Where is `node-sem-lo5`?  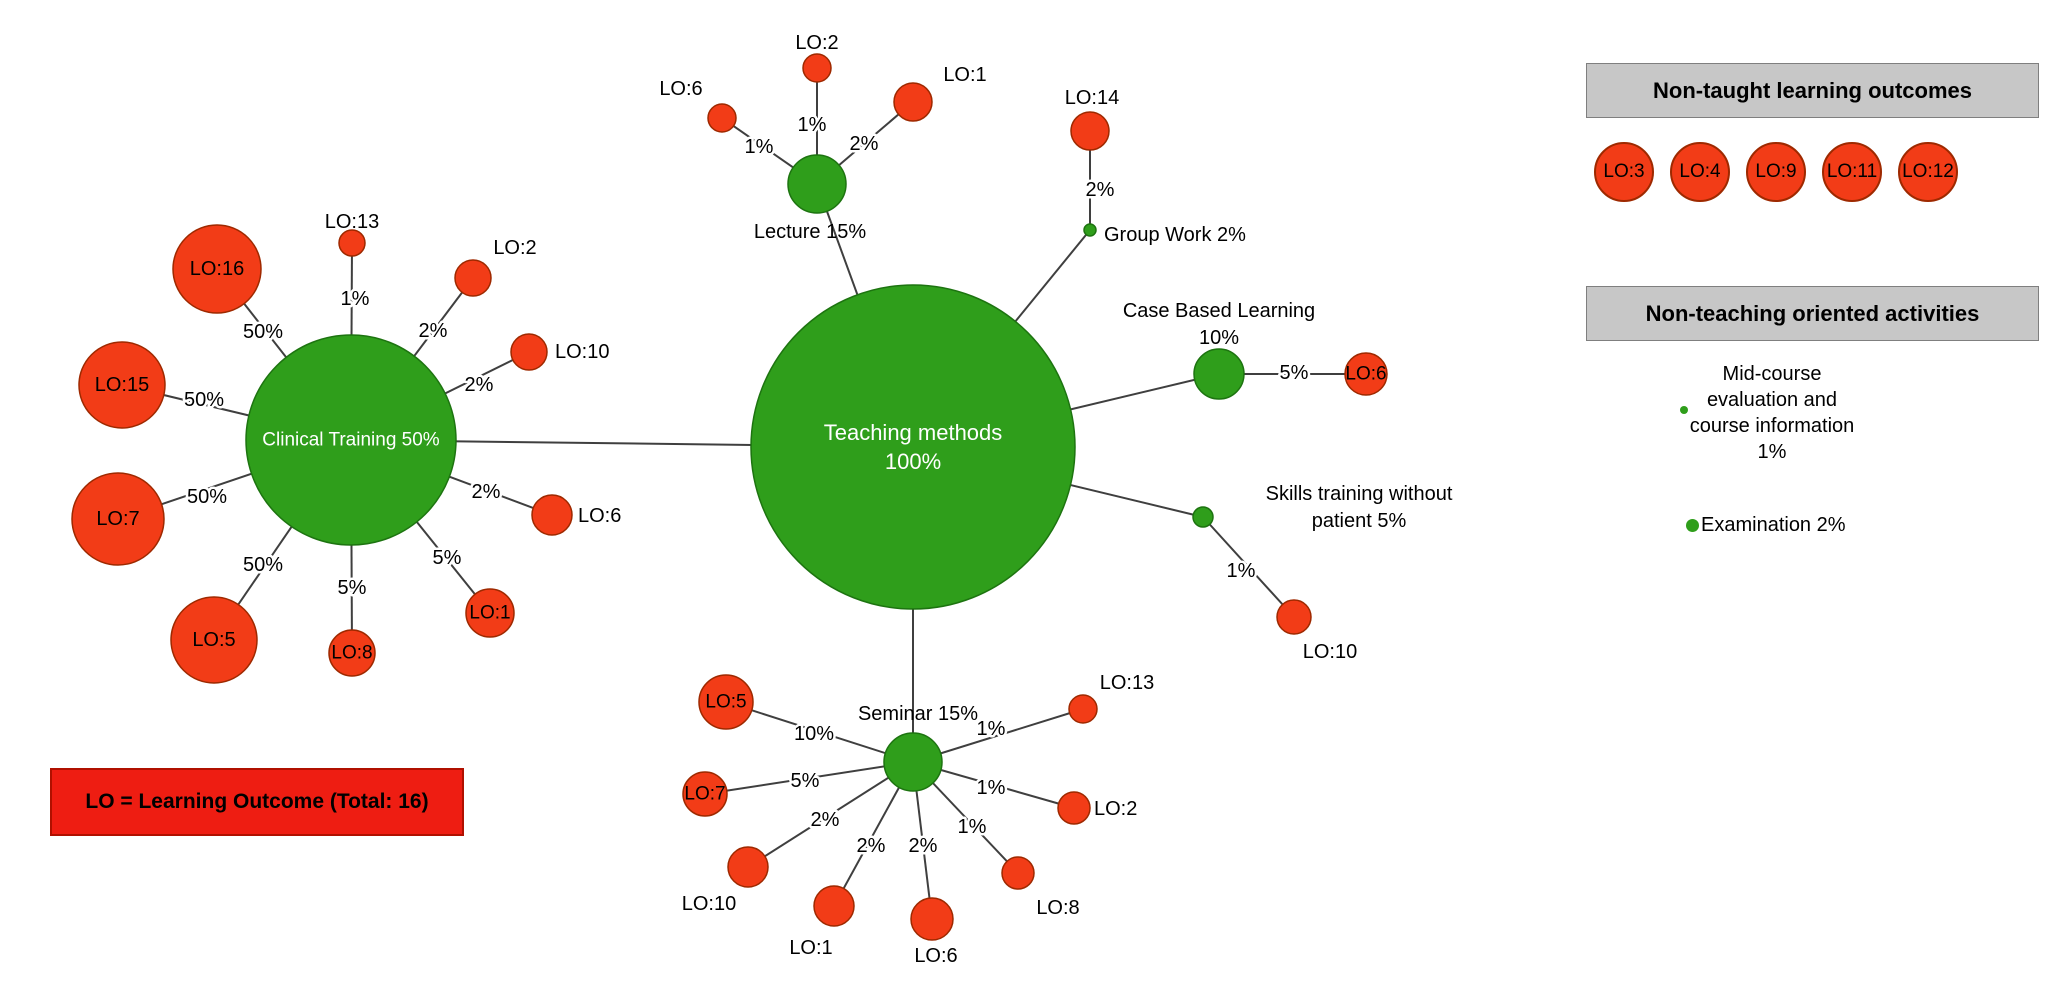
node-sem-lo5 is located at coordinates (726, 702).